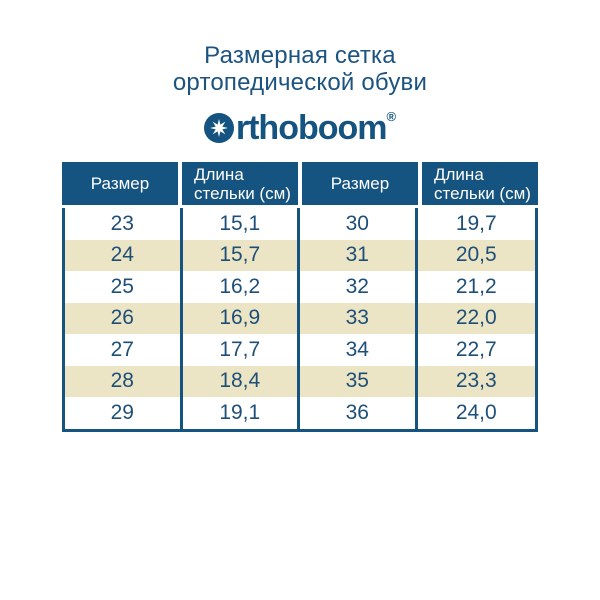 The image size is (600, 600). I want to click on table-row: 26 16,9 33 22,0, so click(300, 318).